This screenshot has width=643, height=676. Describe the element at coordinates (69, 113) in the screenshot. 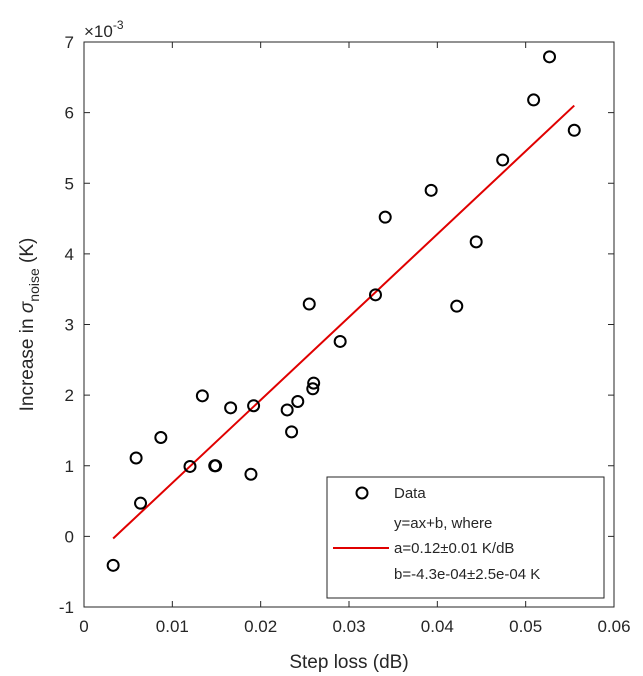

I see `y-tick-label: 6` at that location.